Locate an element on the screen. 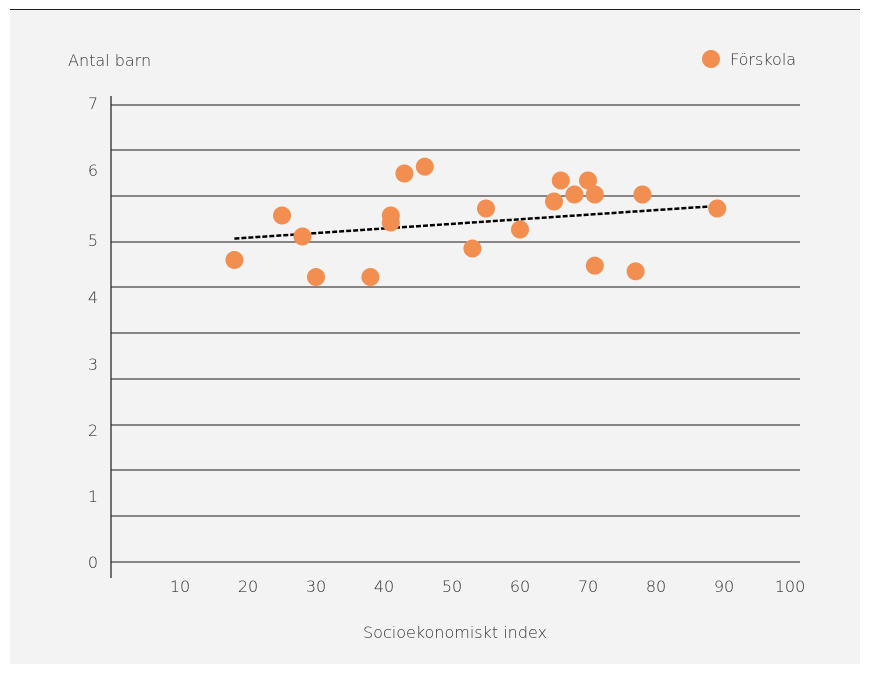 The width and height of the screenshot is (870, 674). x-tick-label: 100 is located at coordinates (790, 586).